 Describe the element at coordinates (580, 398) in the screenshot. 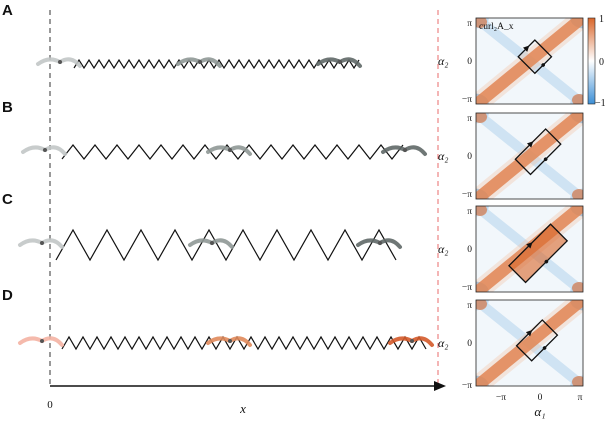

I see `alpha1-tick-max: π` at that location.